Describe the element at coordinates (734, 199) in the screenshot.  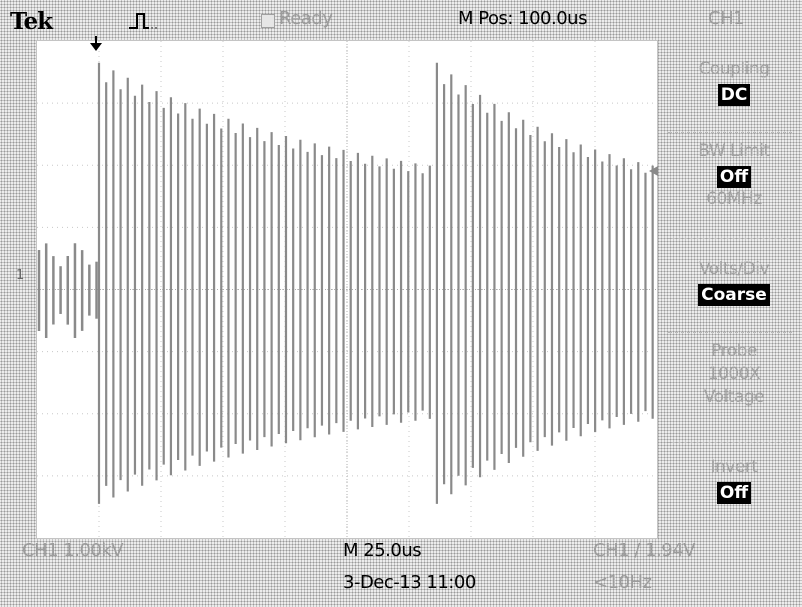
I see `bw-limit-frequency: 60MHz` at that location.